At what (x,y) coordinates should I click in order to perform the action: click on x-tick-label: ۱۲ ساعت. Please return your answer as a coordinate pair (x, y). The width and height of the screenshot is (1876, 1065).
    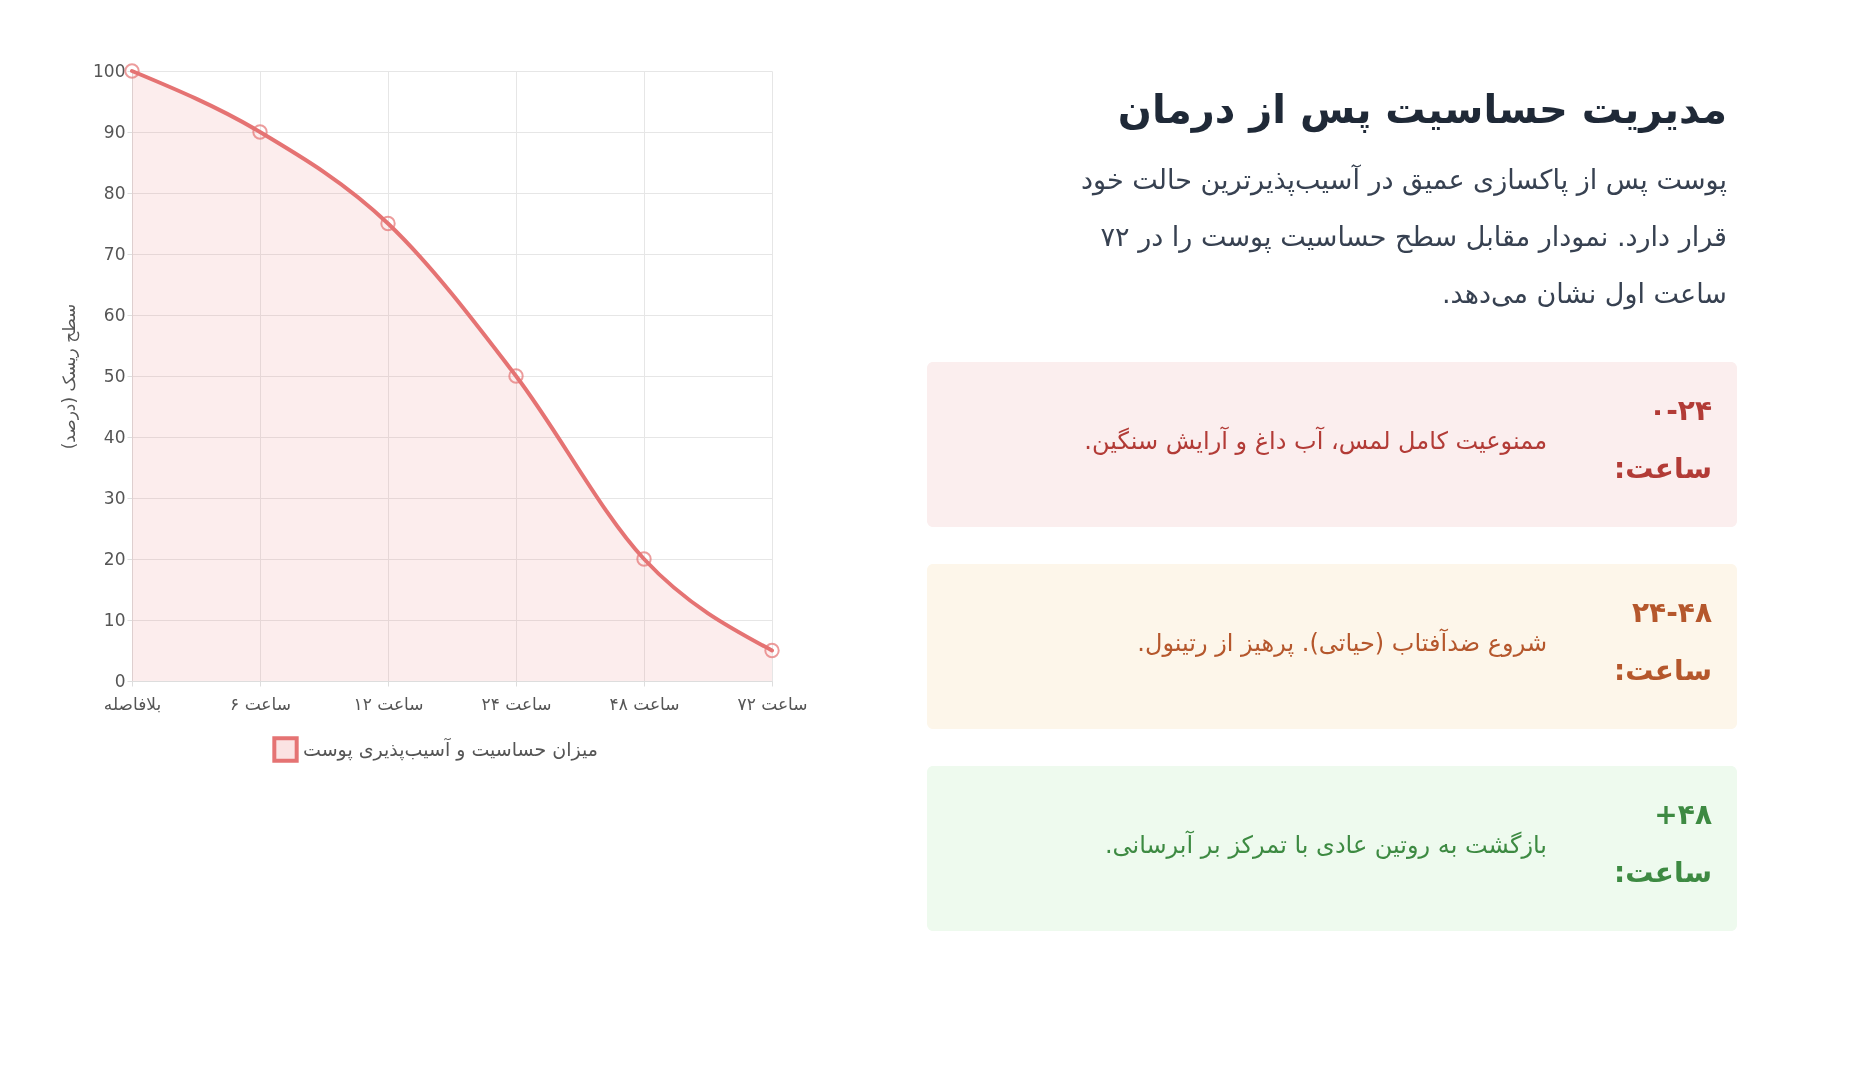
    Looking at the image, I should click on (388, 703).